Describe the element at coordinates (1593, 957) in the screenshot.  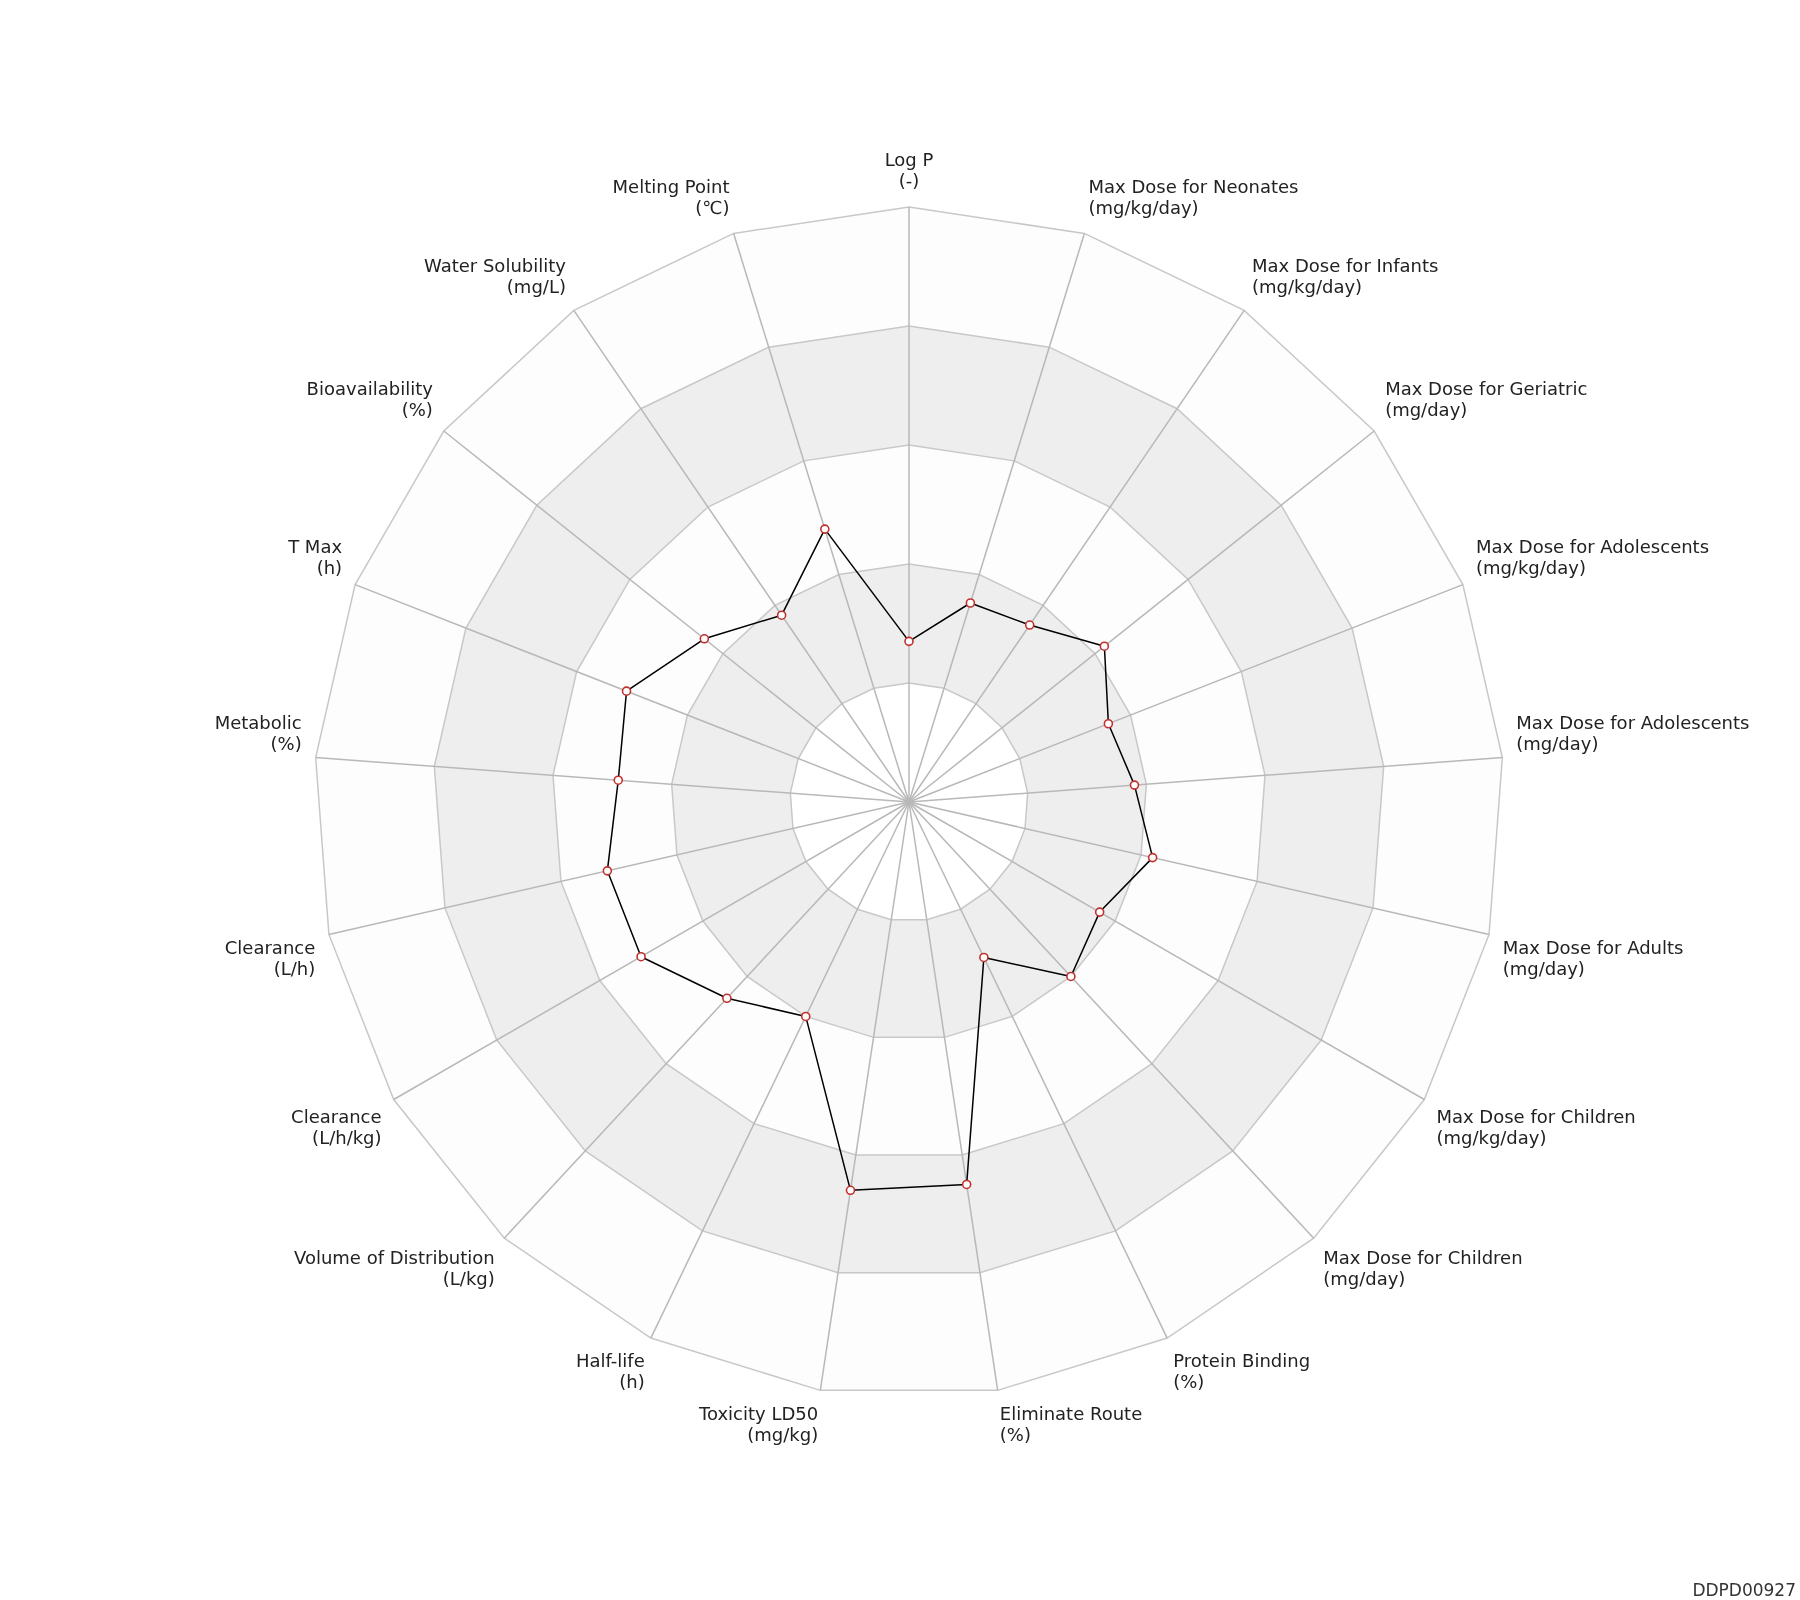
I see `spoke-label: Max Dose for Adults (mg/day)` at that location.